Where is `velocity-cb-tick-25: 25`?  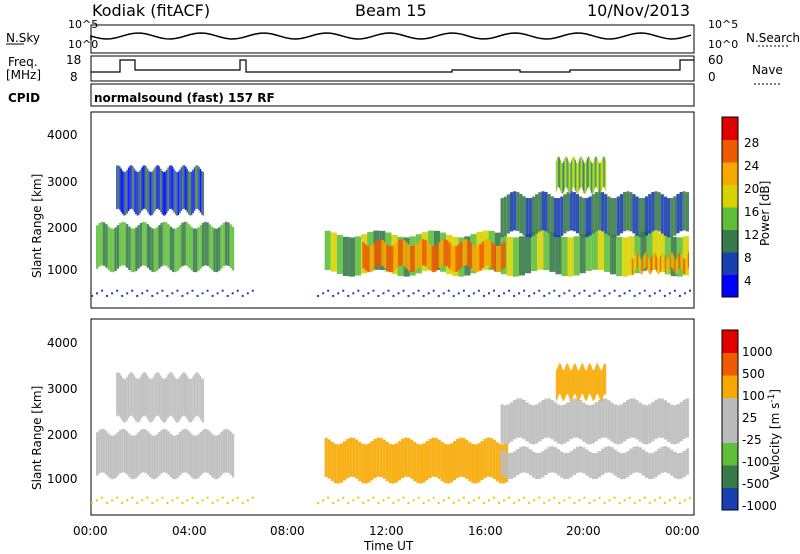
velocity-cb-tick-25: 25 is located at coordinates (750, 418).